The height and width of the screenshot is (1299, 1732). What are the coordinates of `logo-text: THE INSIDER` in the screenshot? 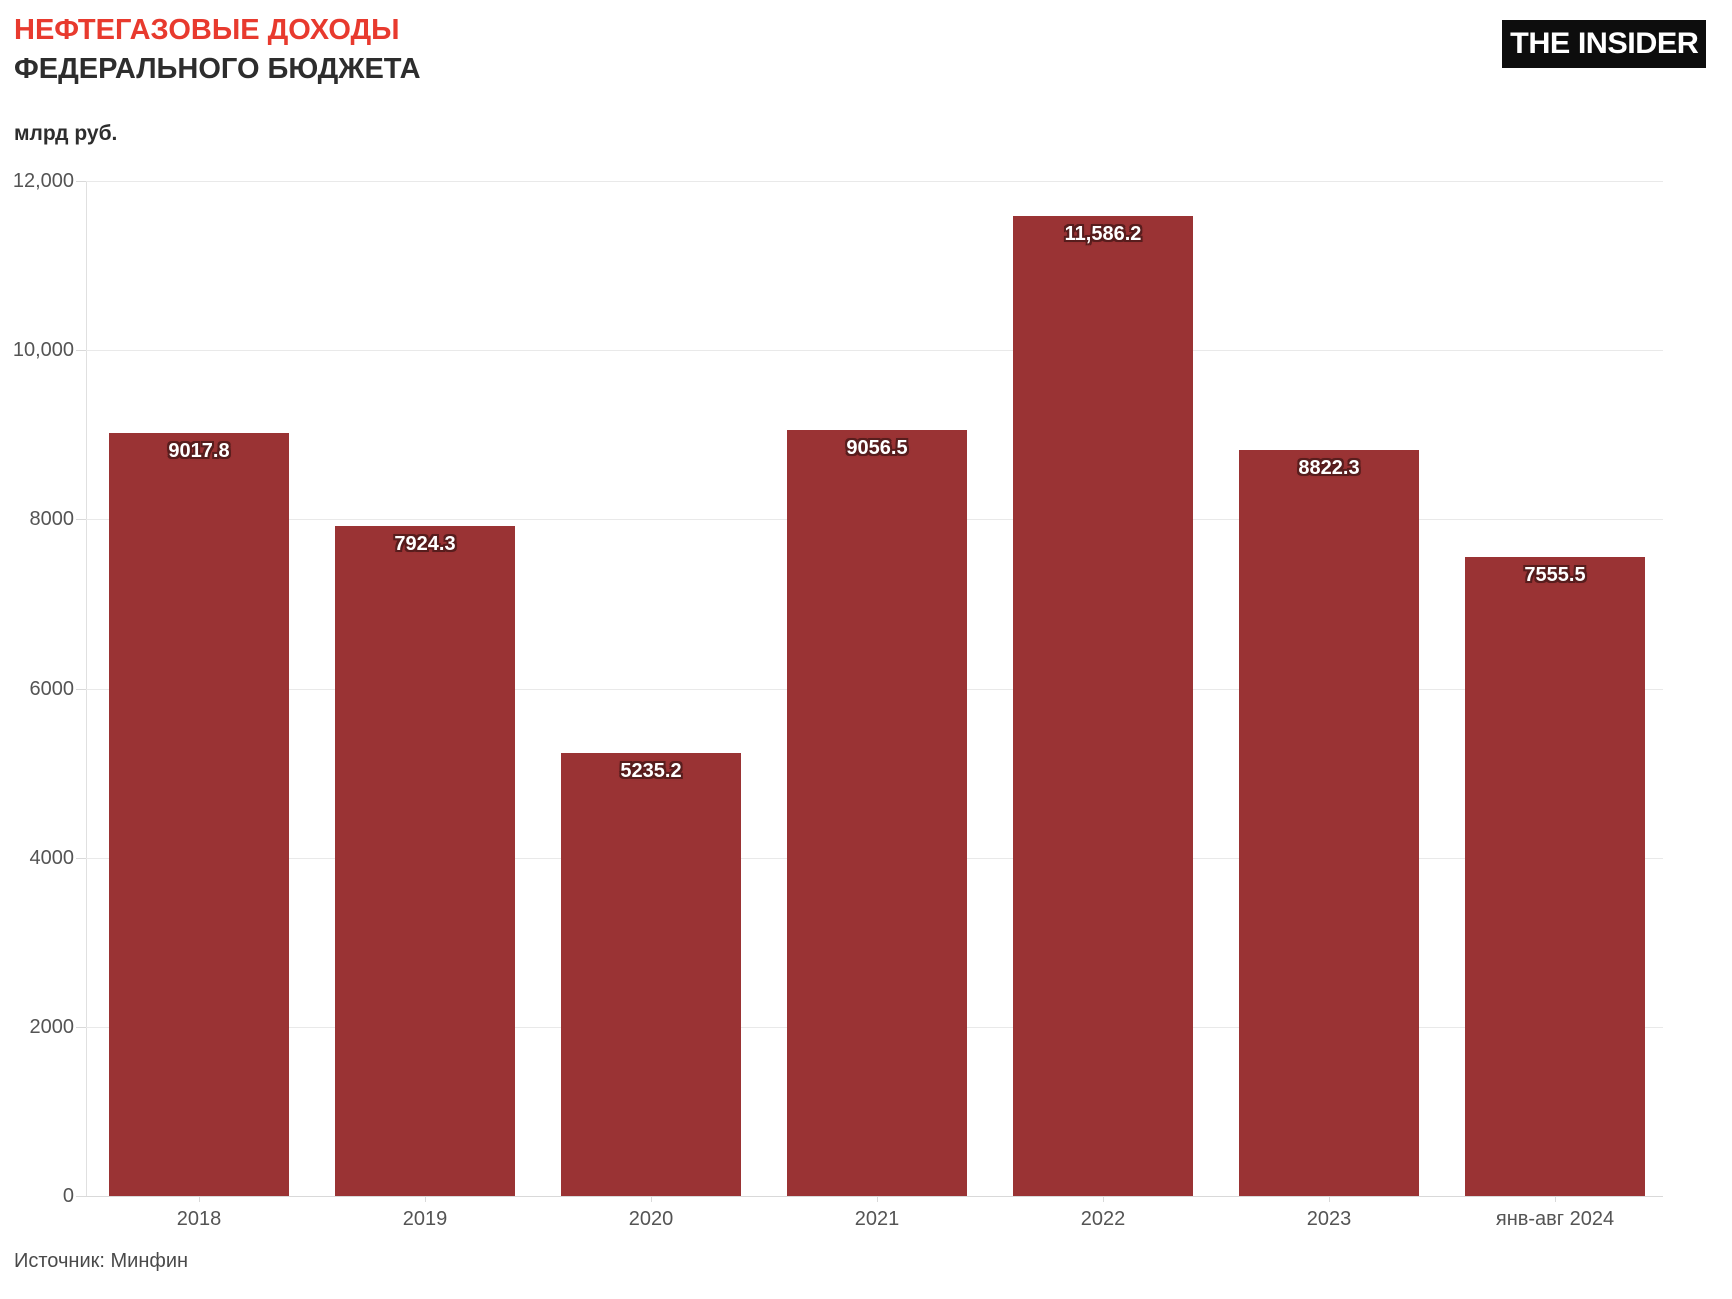 It's located at (1604, 43).